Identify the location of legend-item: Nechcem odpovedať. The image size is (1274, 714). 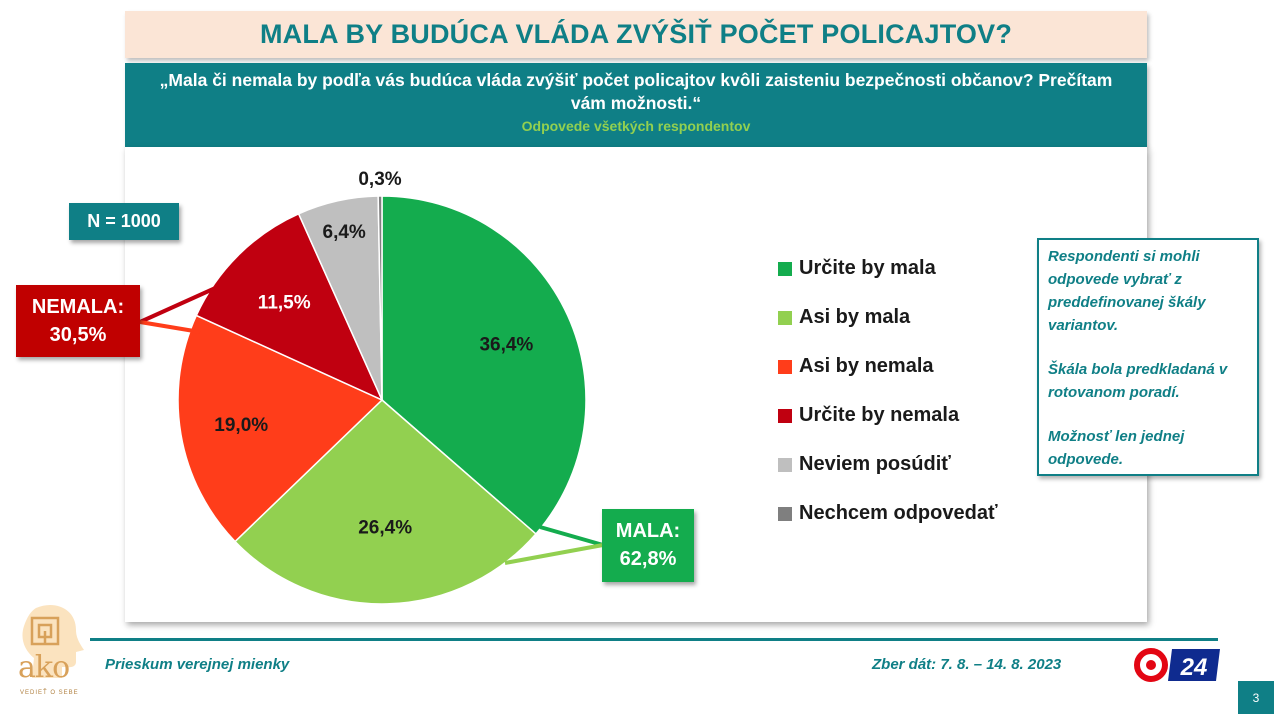
(888, 513).